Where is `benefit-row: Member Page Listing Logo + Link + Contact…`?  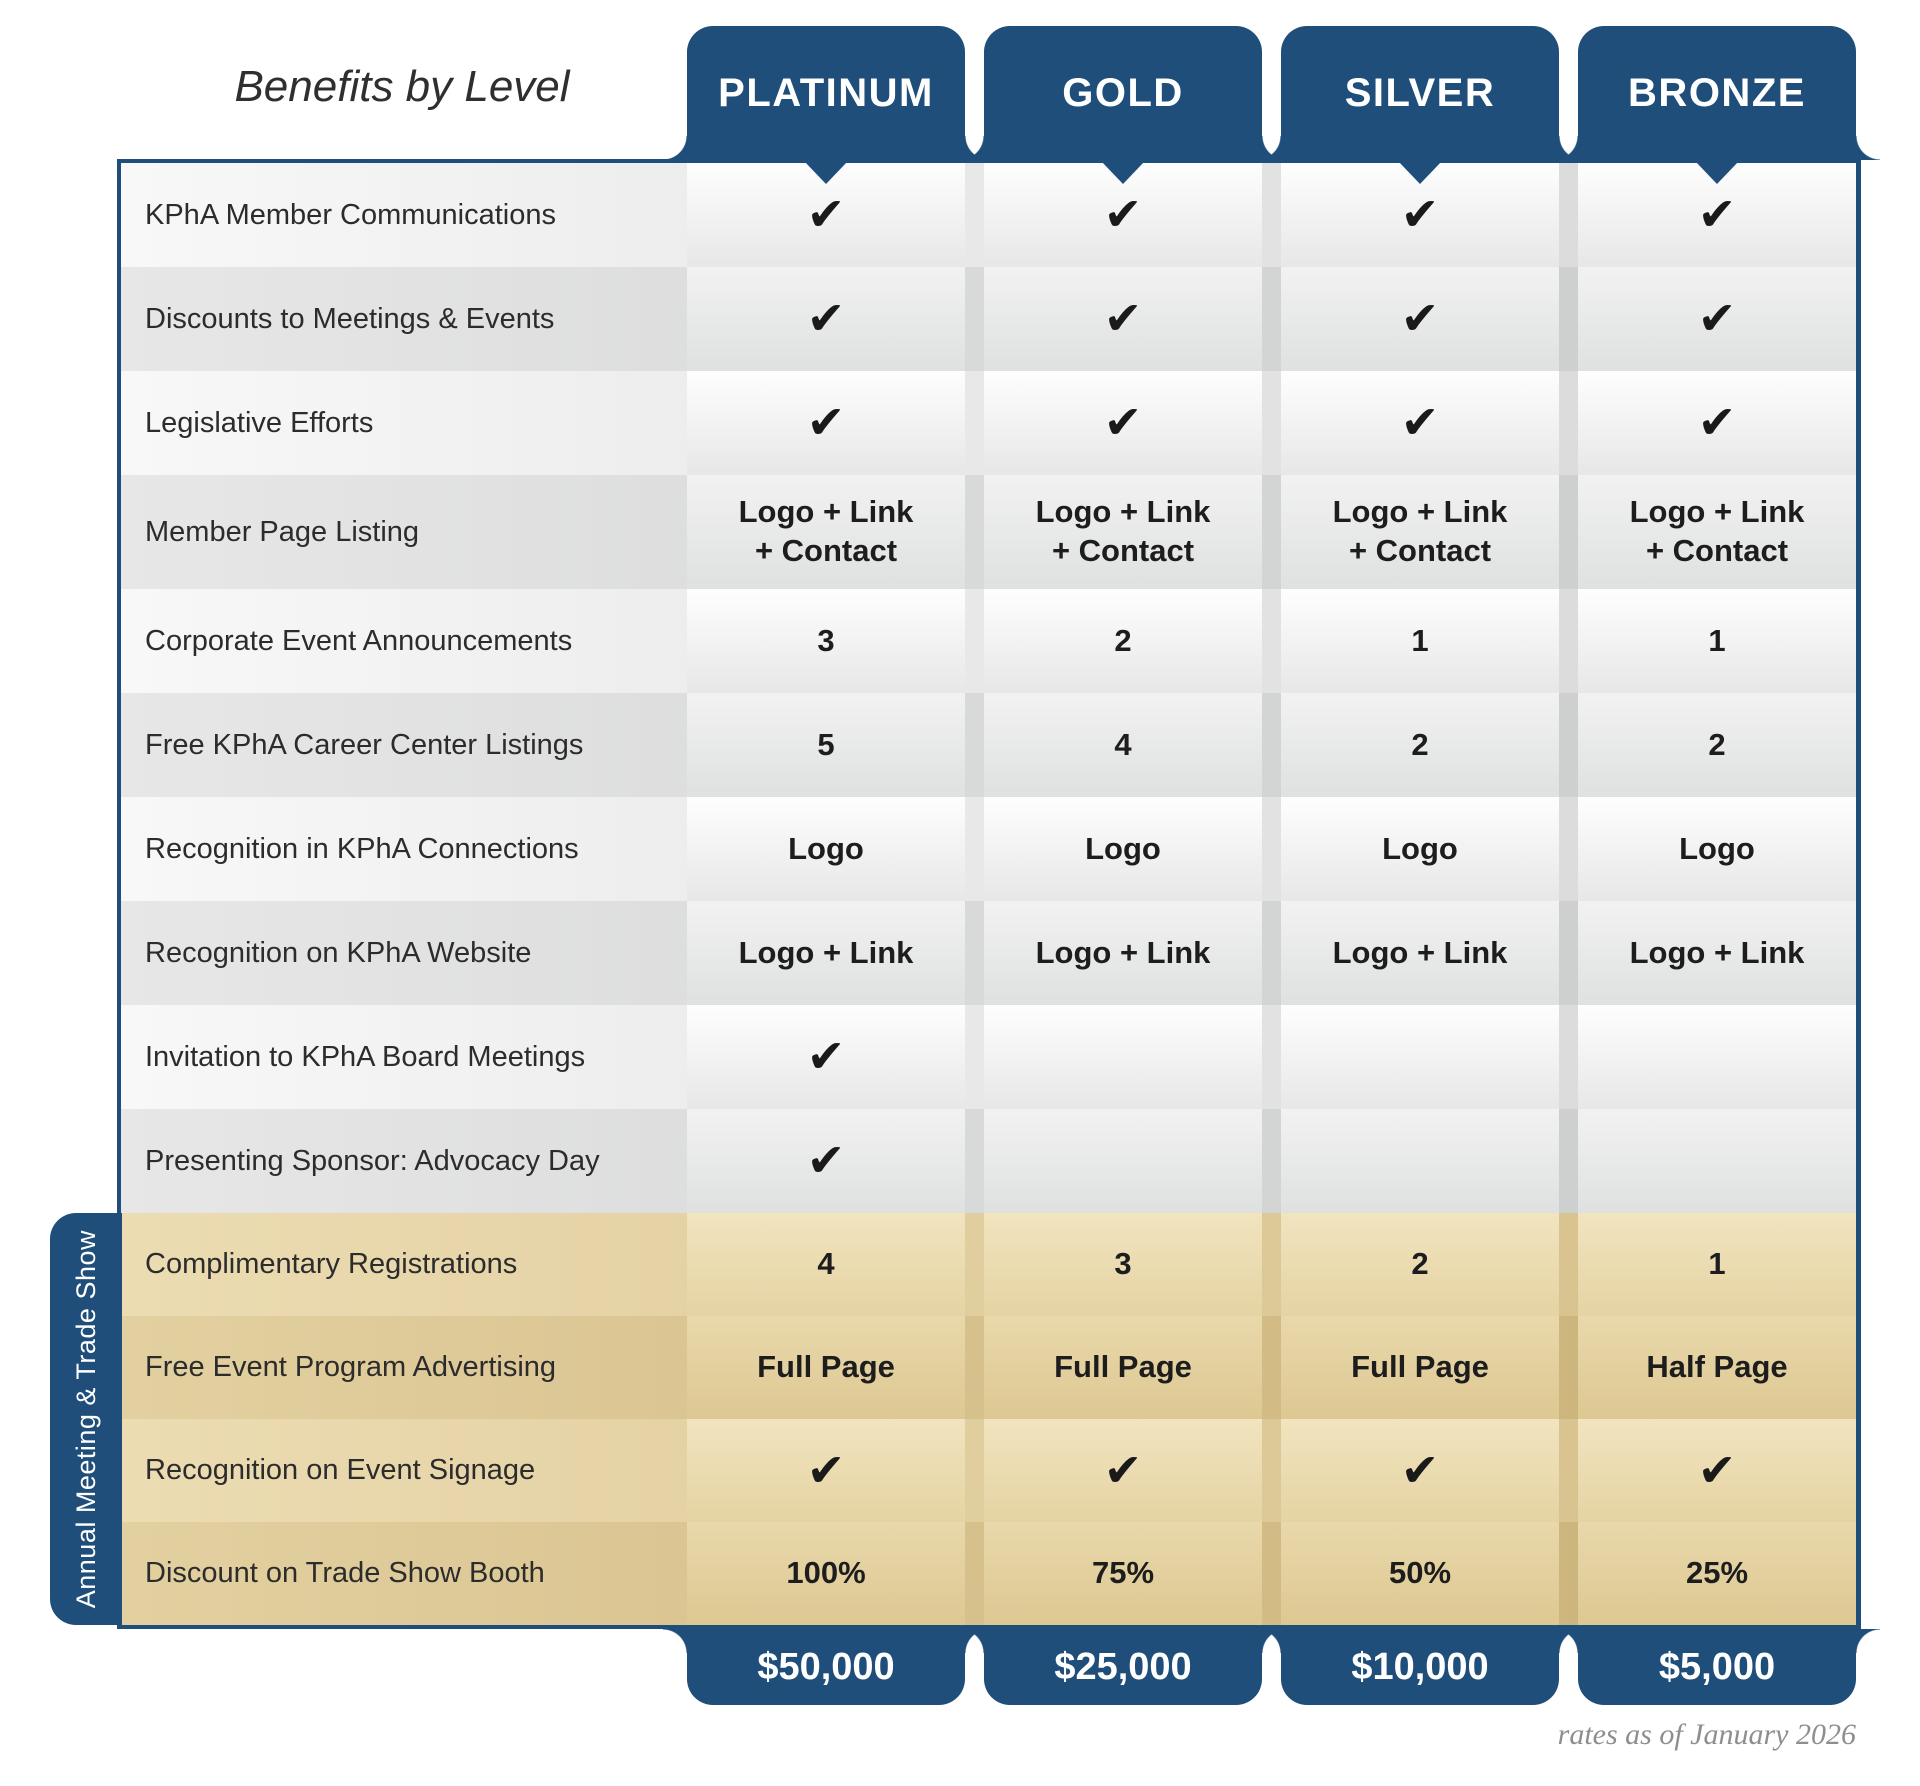
benefit-row: Member Page Listing Logo + Link + Contact… is located at coordinates (988, 532).